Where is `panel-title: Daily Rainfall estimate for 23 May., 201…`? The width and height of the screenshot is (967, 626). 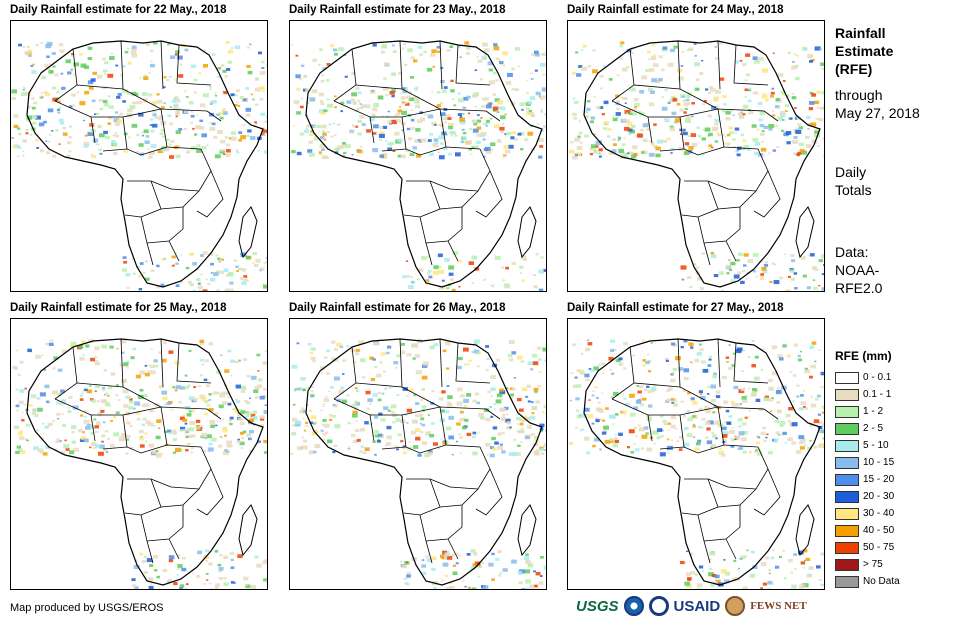 panel-title: Daily Rainfall estimate for 23 May., 201… is located at coordinates (397, 10).